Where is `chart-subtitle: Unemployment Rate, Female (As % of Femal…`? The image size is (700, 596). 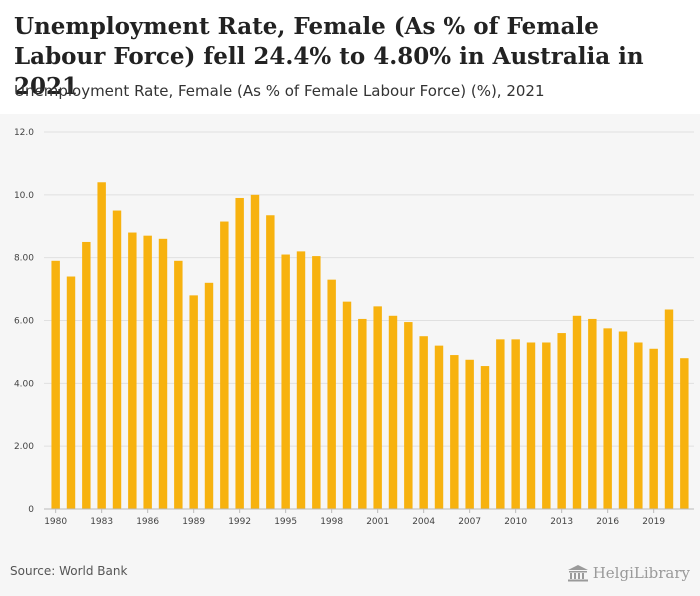 chart-subtitle: Unemployment Rate, Female (As % of Femal… is located at coordinates (279, 91).